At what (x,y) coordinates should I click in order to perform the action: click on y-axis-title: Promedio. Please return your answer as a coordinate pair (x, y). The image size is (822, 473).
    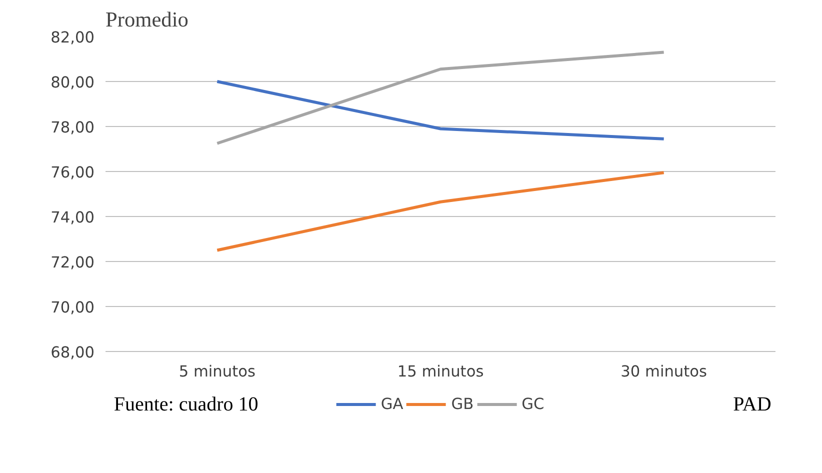
    Looking at the image, I should click on (147, 20).